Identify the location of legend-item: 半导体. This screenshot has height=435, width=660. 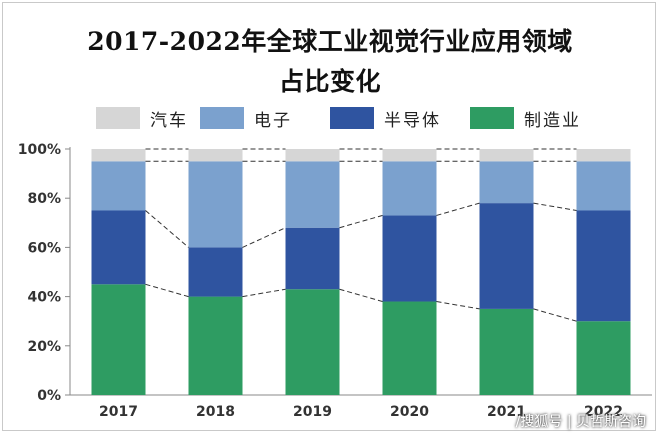
(385, 118).